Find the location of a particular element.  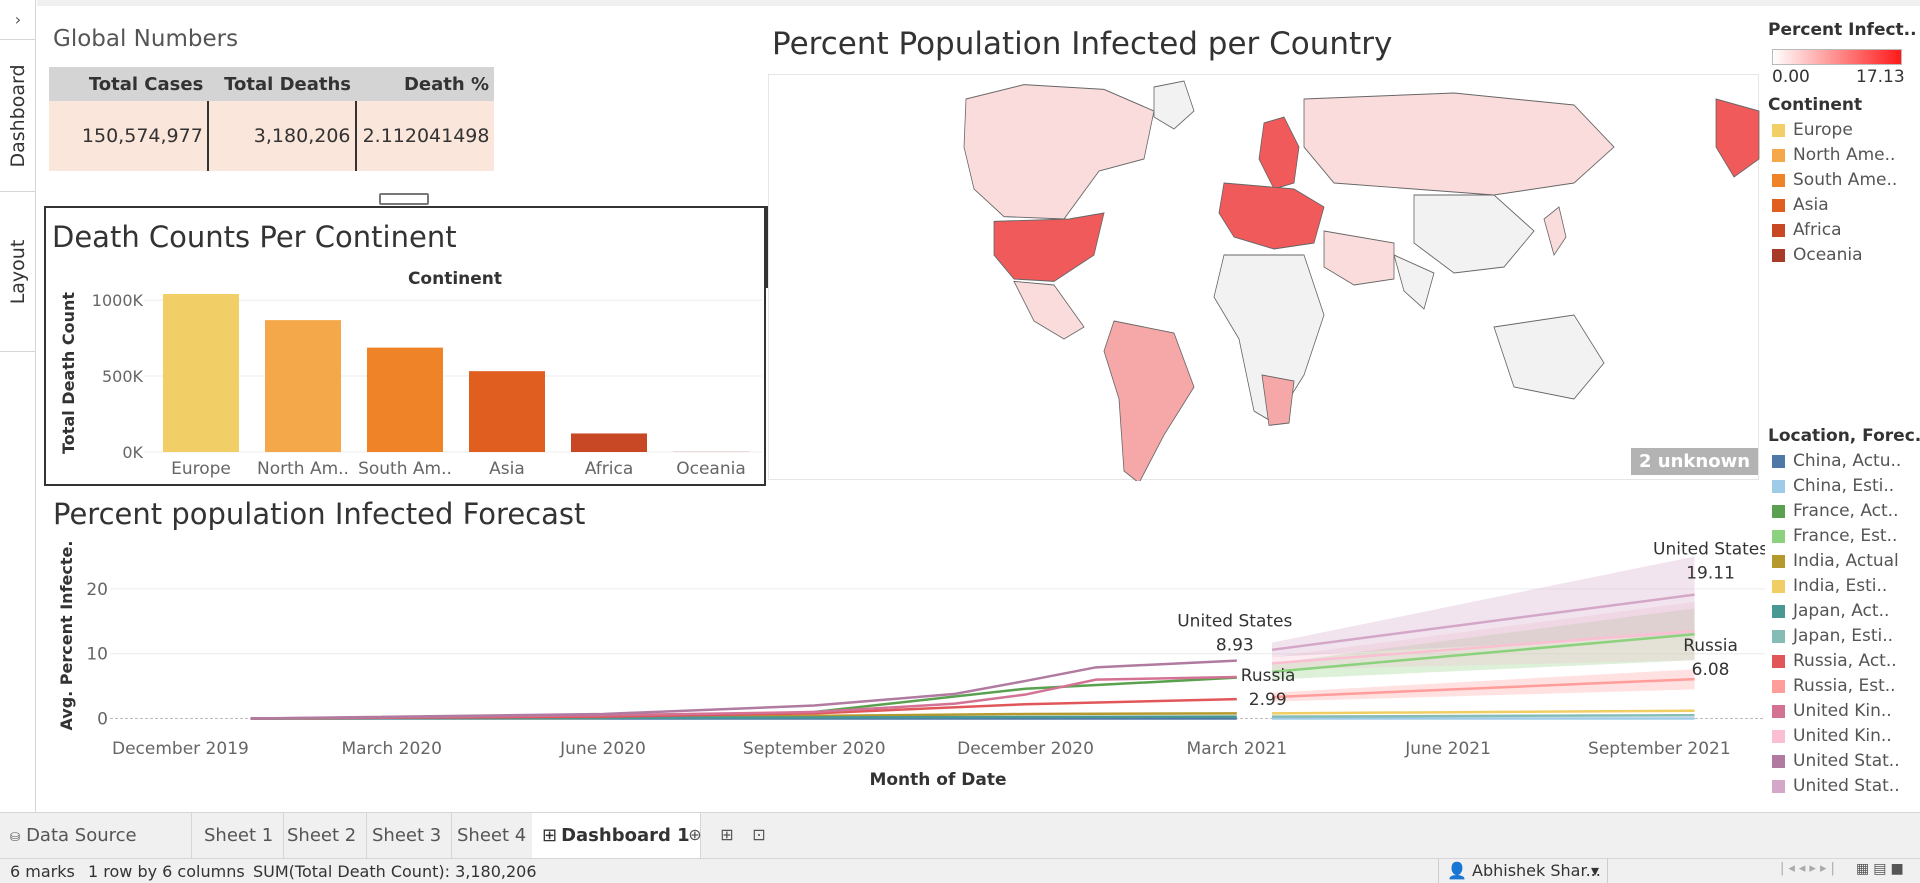

india-shape is located at coordinates (1414, 282).